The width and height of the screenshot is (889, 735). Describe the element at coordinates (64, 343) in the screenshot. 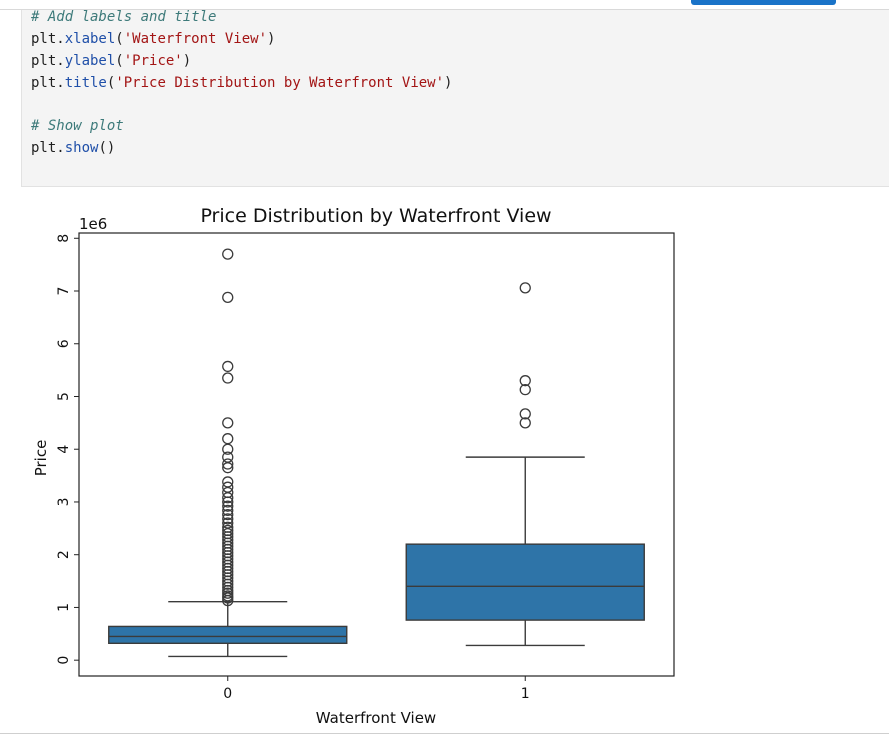

I see `y-tick-label: 6` at that location.